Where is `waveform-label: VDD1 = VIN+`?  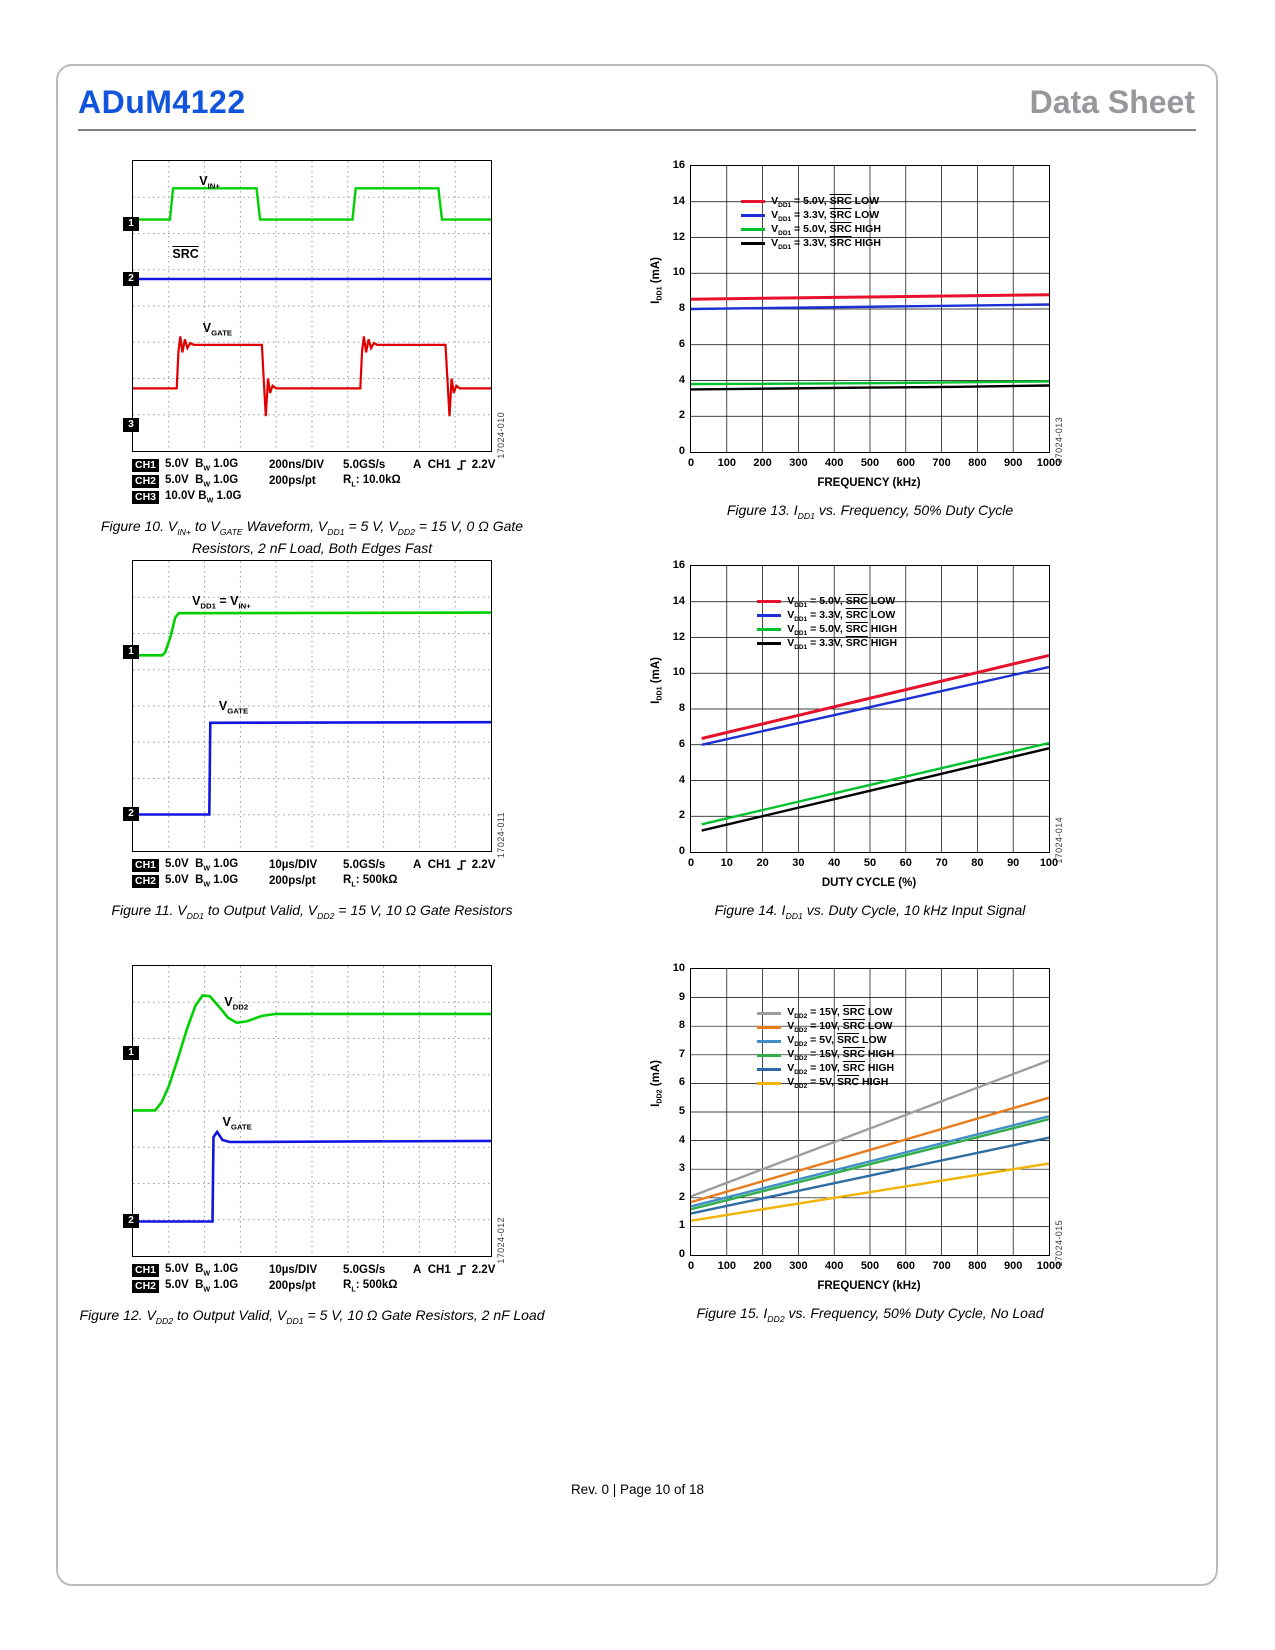 waveform-label: VDD1 = VIN+ is located at coordinates (221, 602).